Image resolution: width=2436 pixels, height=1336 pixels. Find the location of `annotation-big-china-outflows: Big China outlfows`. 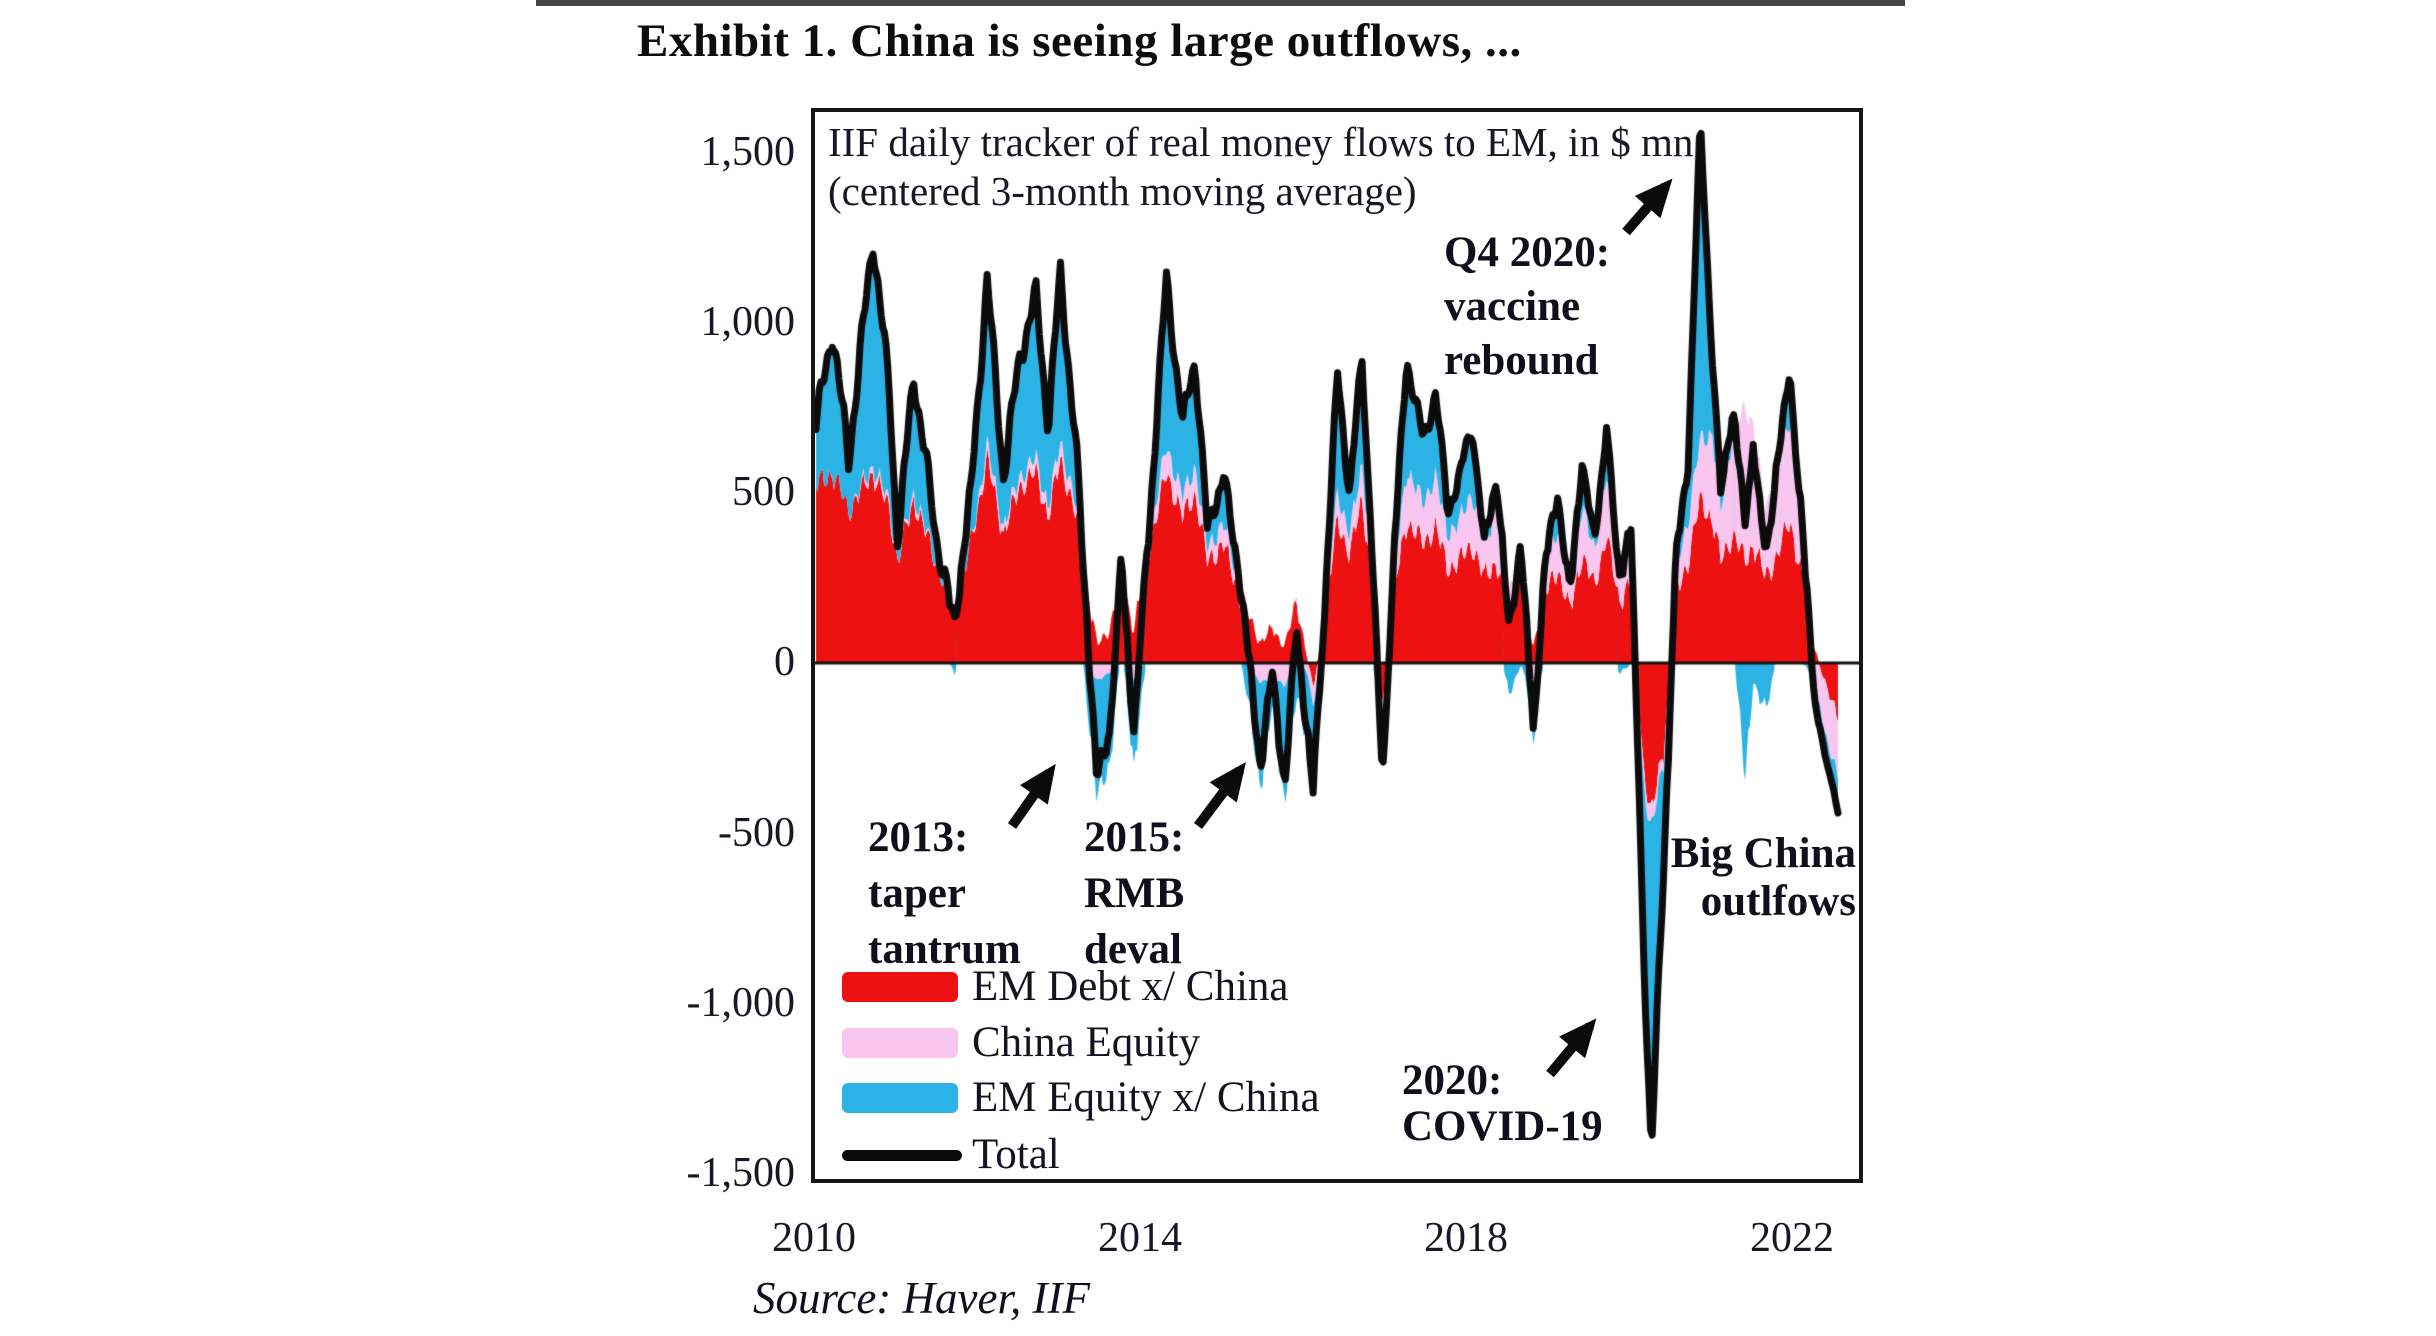

annotation-big-china-outflows: Big China outlfows is located at coordinates (1763, 877).